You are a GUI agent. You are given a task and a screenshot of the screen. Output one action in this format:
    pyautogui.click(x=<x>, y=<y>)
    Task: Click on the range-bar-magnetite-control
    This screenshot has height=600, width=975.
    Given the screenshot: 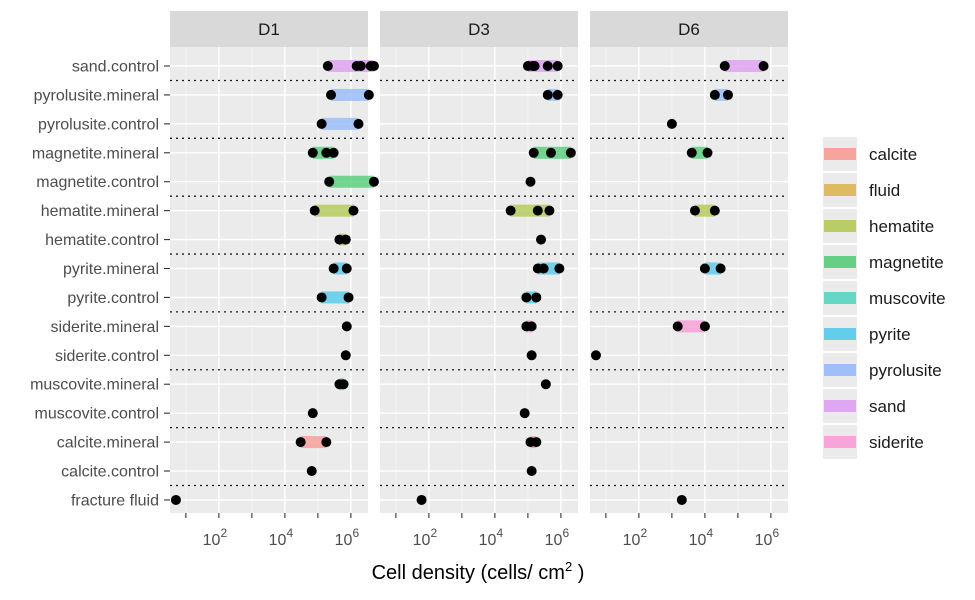 What is the action you would take?
    pyautogui.click(x=351, y=181)
    